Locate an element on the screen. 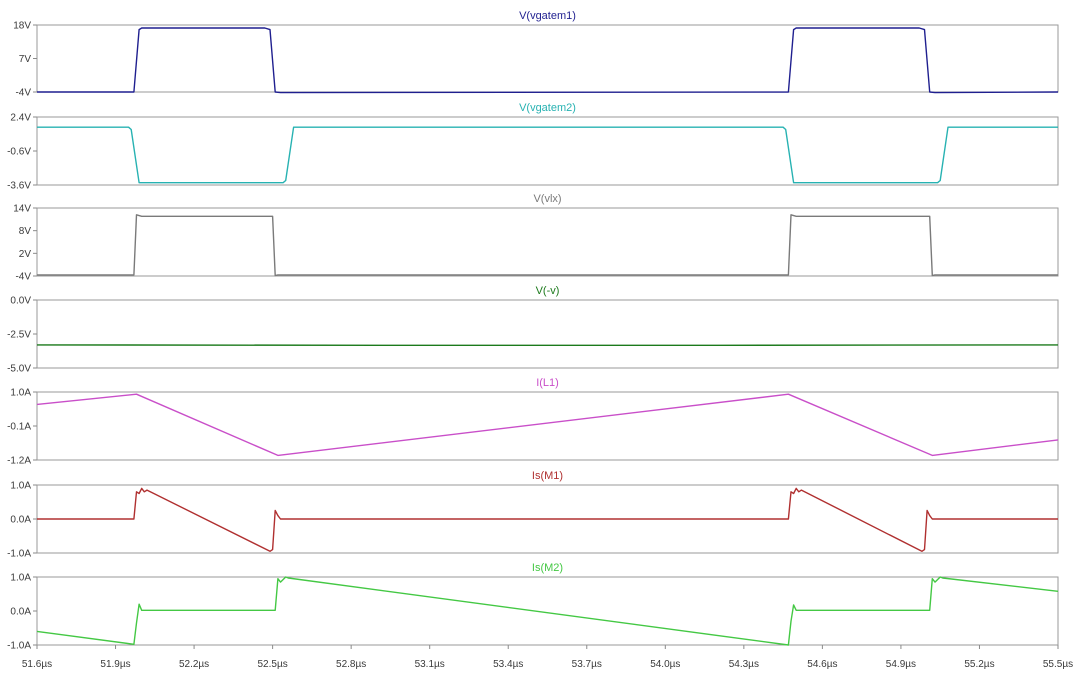  y-tick-label: -2.5V is located at coordinates (19, 335).